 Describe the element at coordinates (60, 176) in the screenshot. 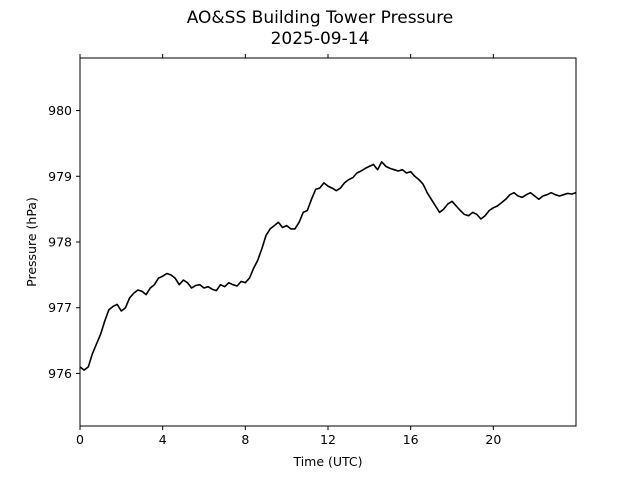

I see `y-tick-label: 979` at that location.